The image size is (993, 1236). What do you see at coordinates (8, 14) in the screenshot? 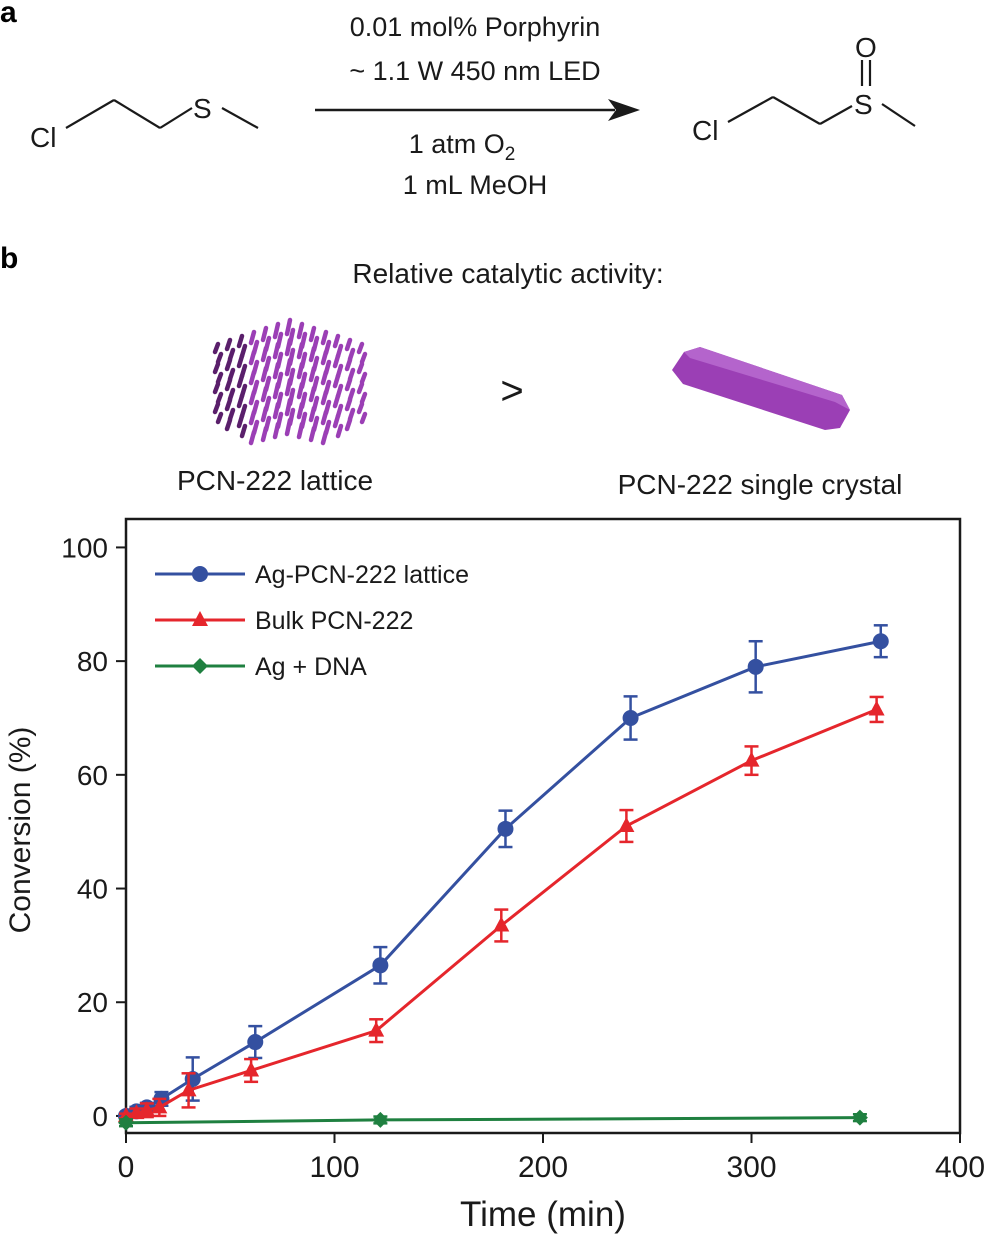
I see `panel-letter-a: a` at bounding box center [8, 14].